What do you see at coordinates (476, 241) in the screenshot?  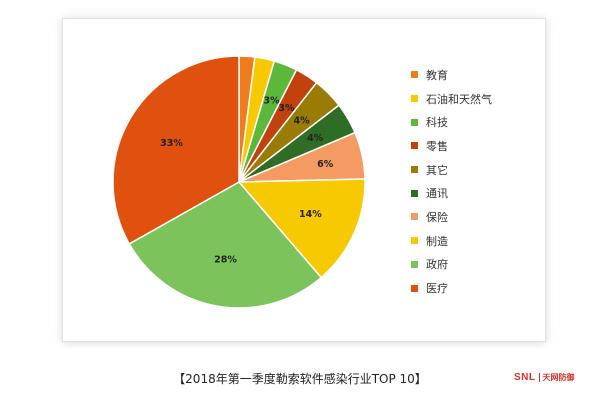 I see `legend-item: 制造` at bounding box center [476, 241].